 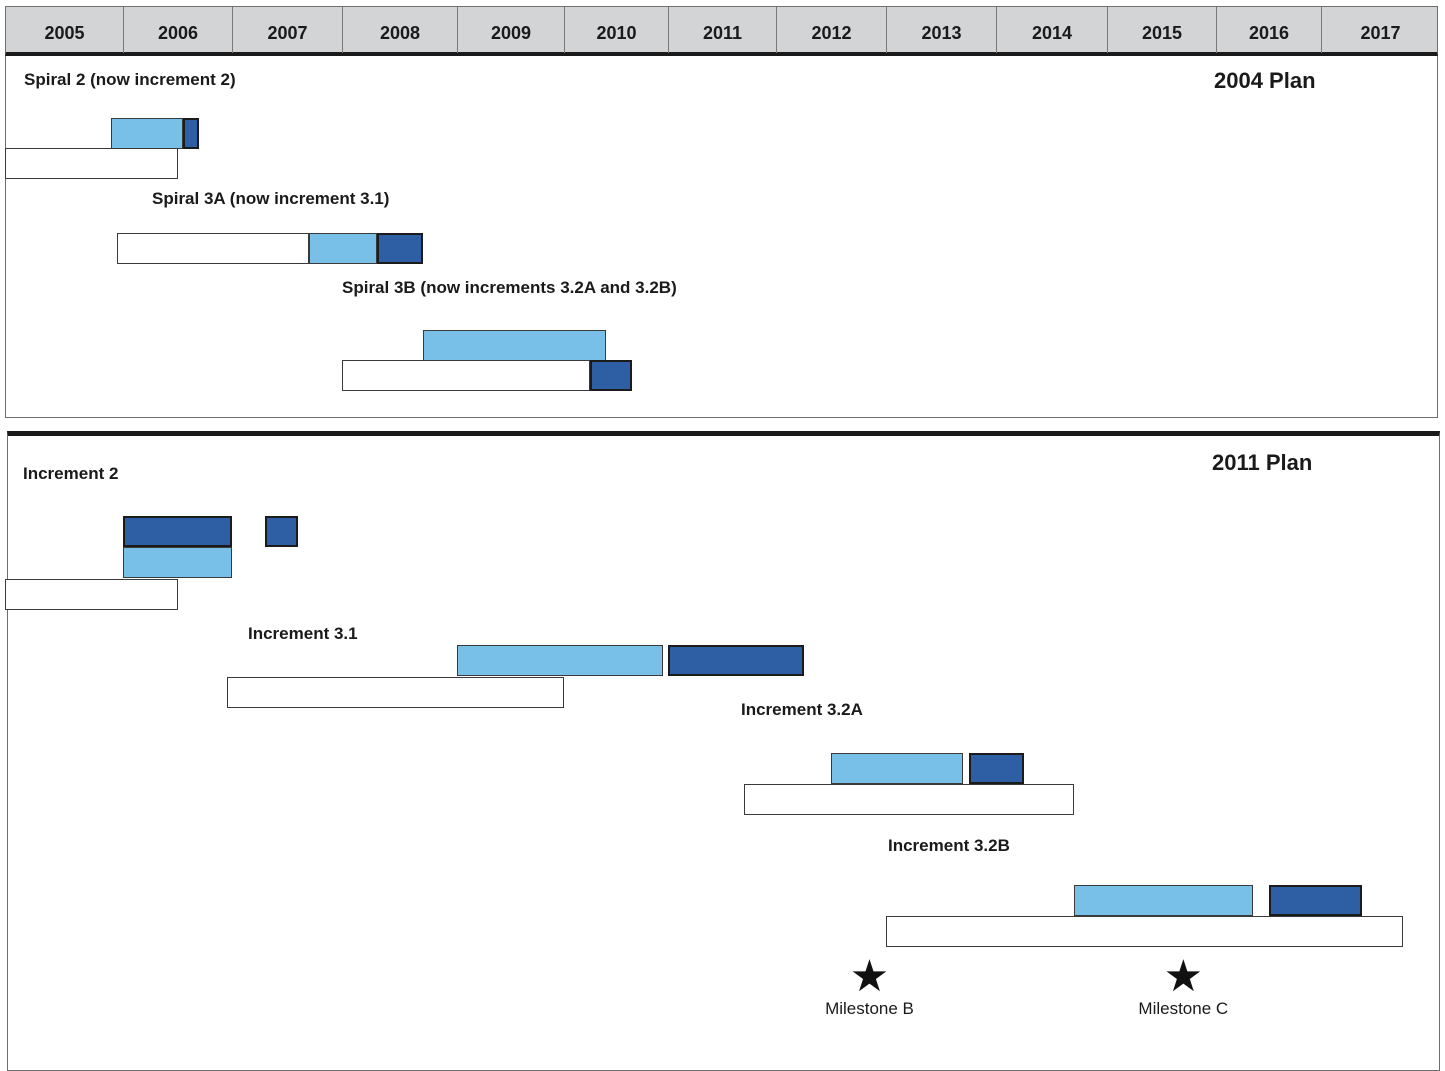 I want to click on milestone-marker: ★ Milestone B, so click(x=870, y=985).